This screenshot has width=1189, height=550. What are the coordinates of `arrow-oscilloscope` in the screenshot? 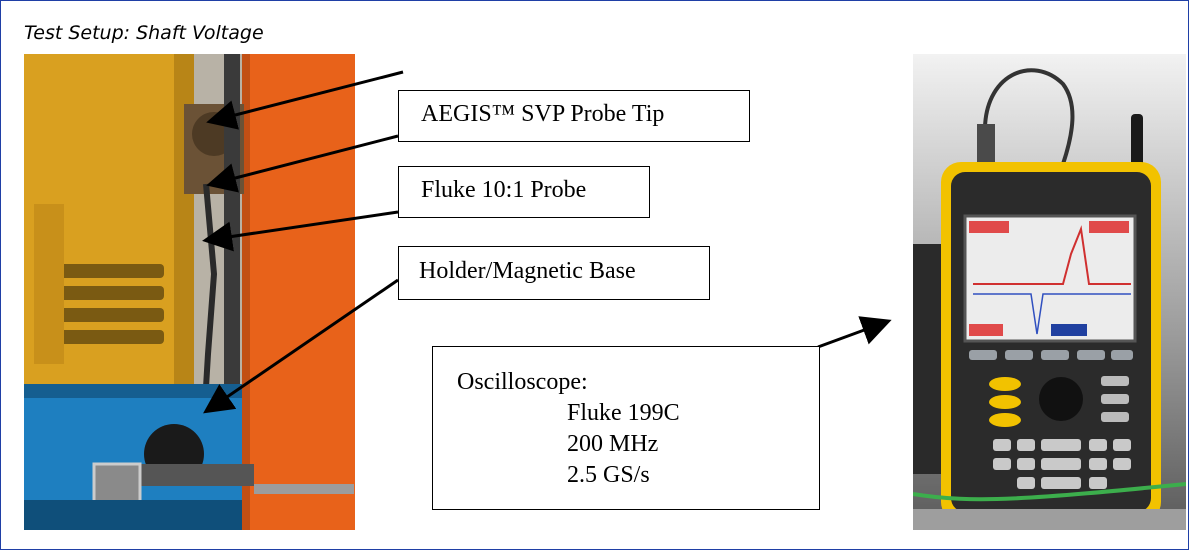 It's located at (854, 332).